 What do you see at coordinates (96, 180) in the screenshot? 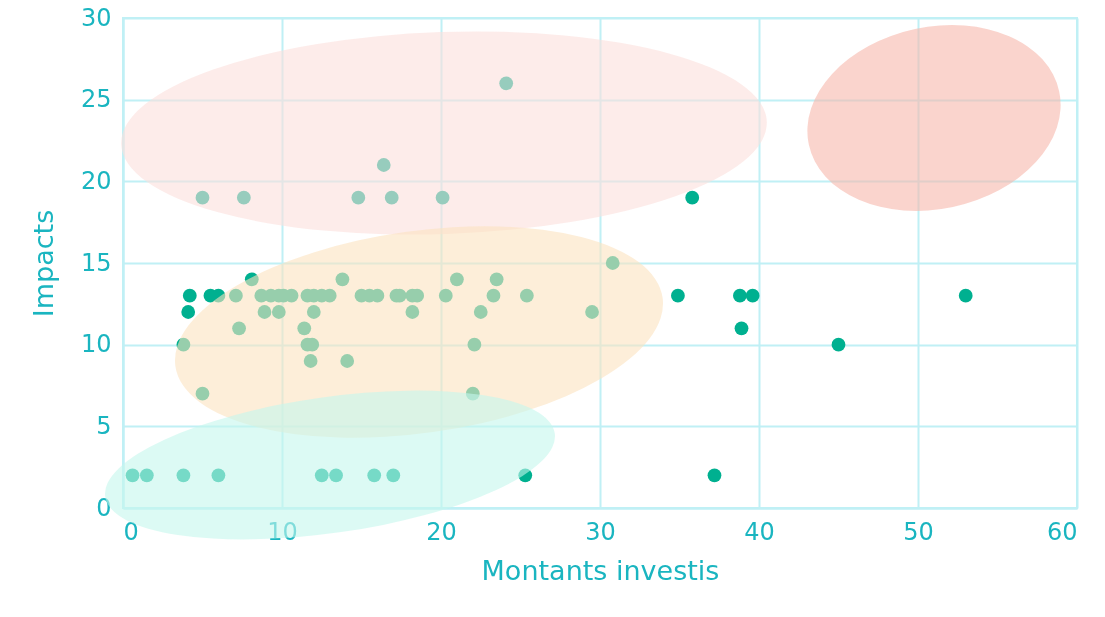
I see `y-tick-label: 20` at bounding box center [96, 180].